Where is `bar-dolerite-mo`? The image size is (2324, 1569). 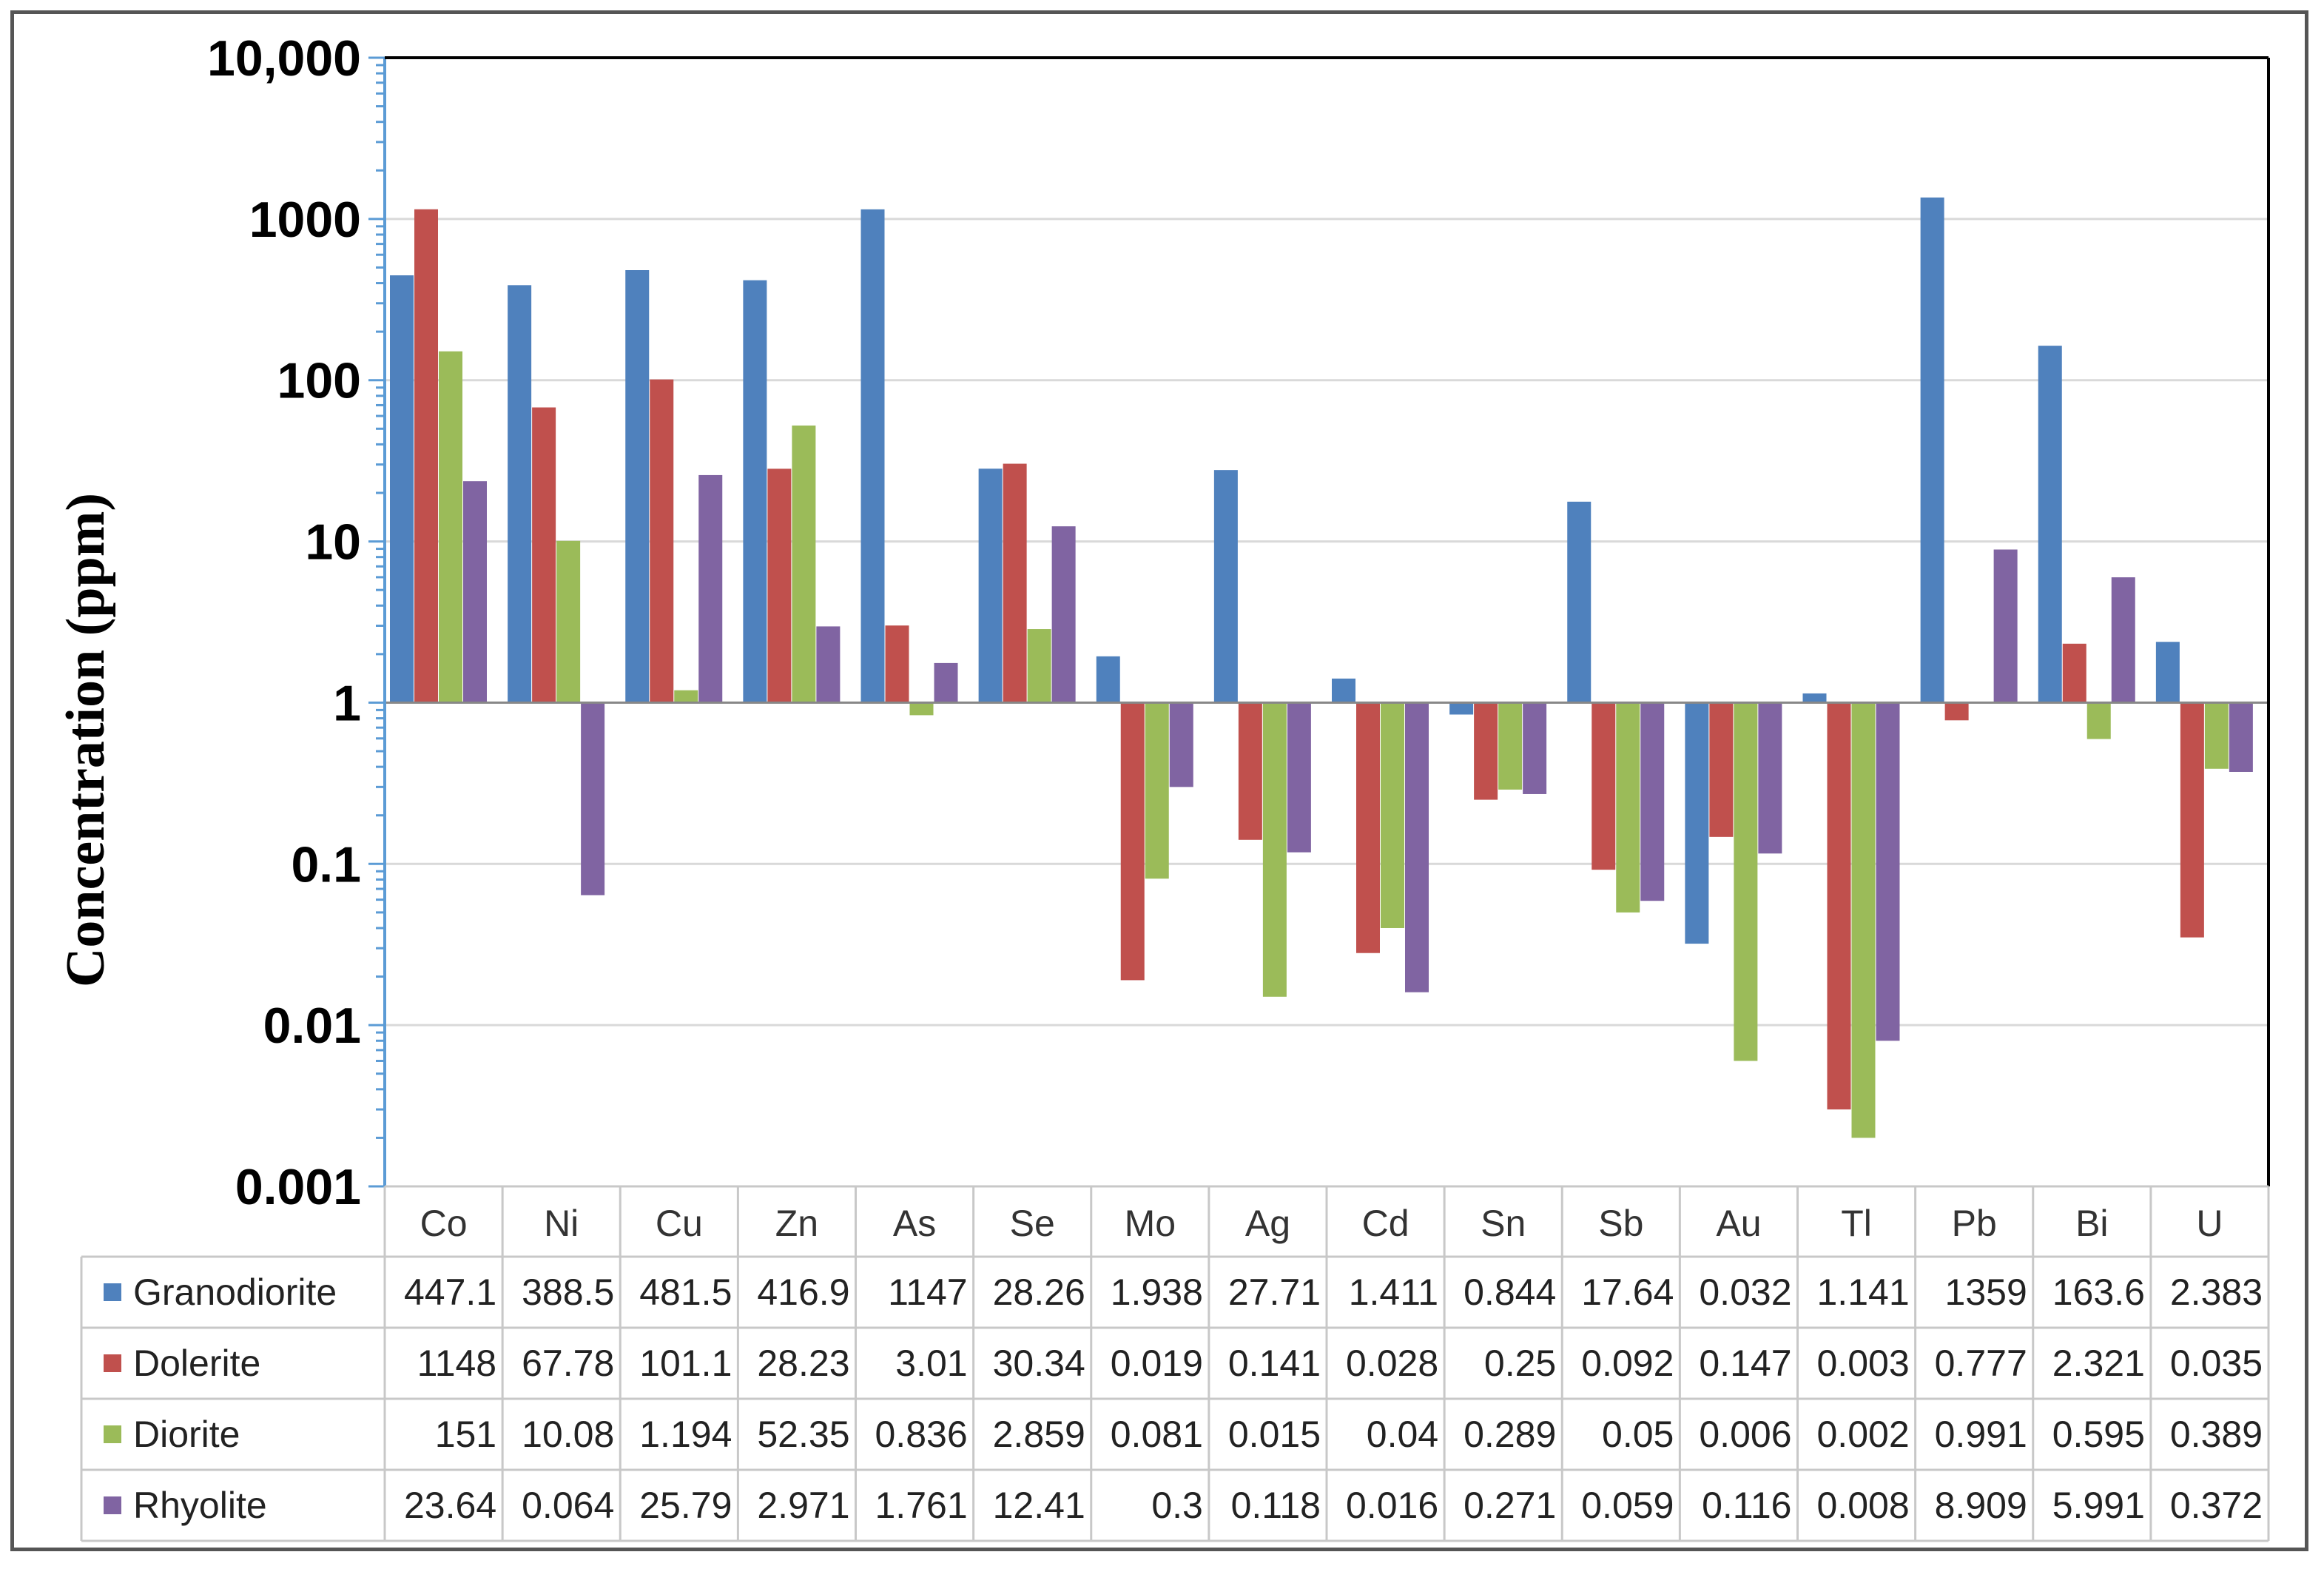
bar-dolerite-mo is located at coordinates (1132, 841).